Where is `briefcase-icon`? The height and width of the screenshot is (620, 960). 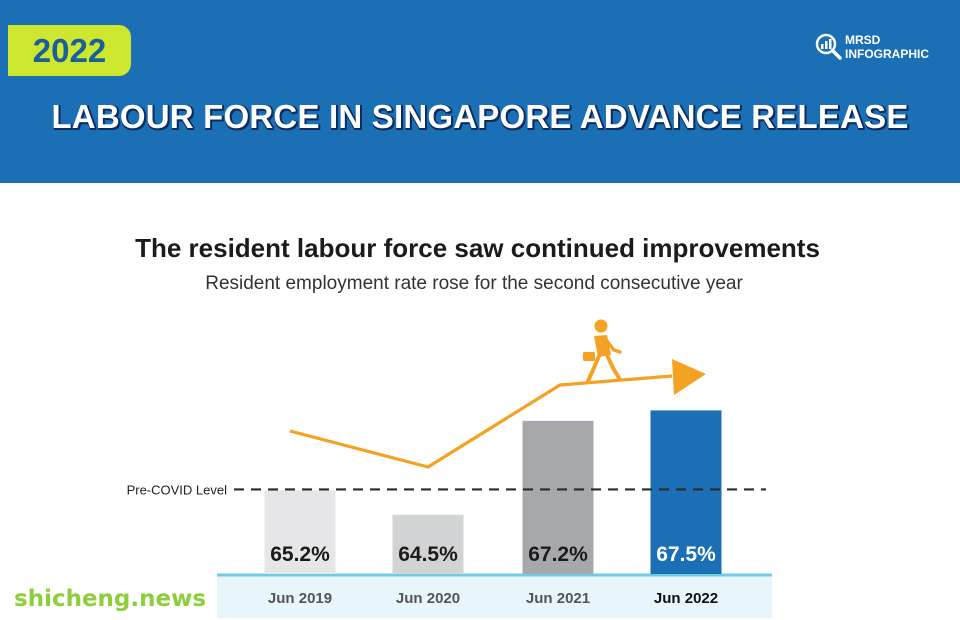 briefcase-icon is located at coordinates (589, 356).